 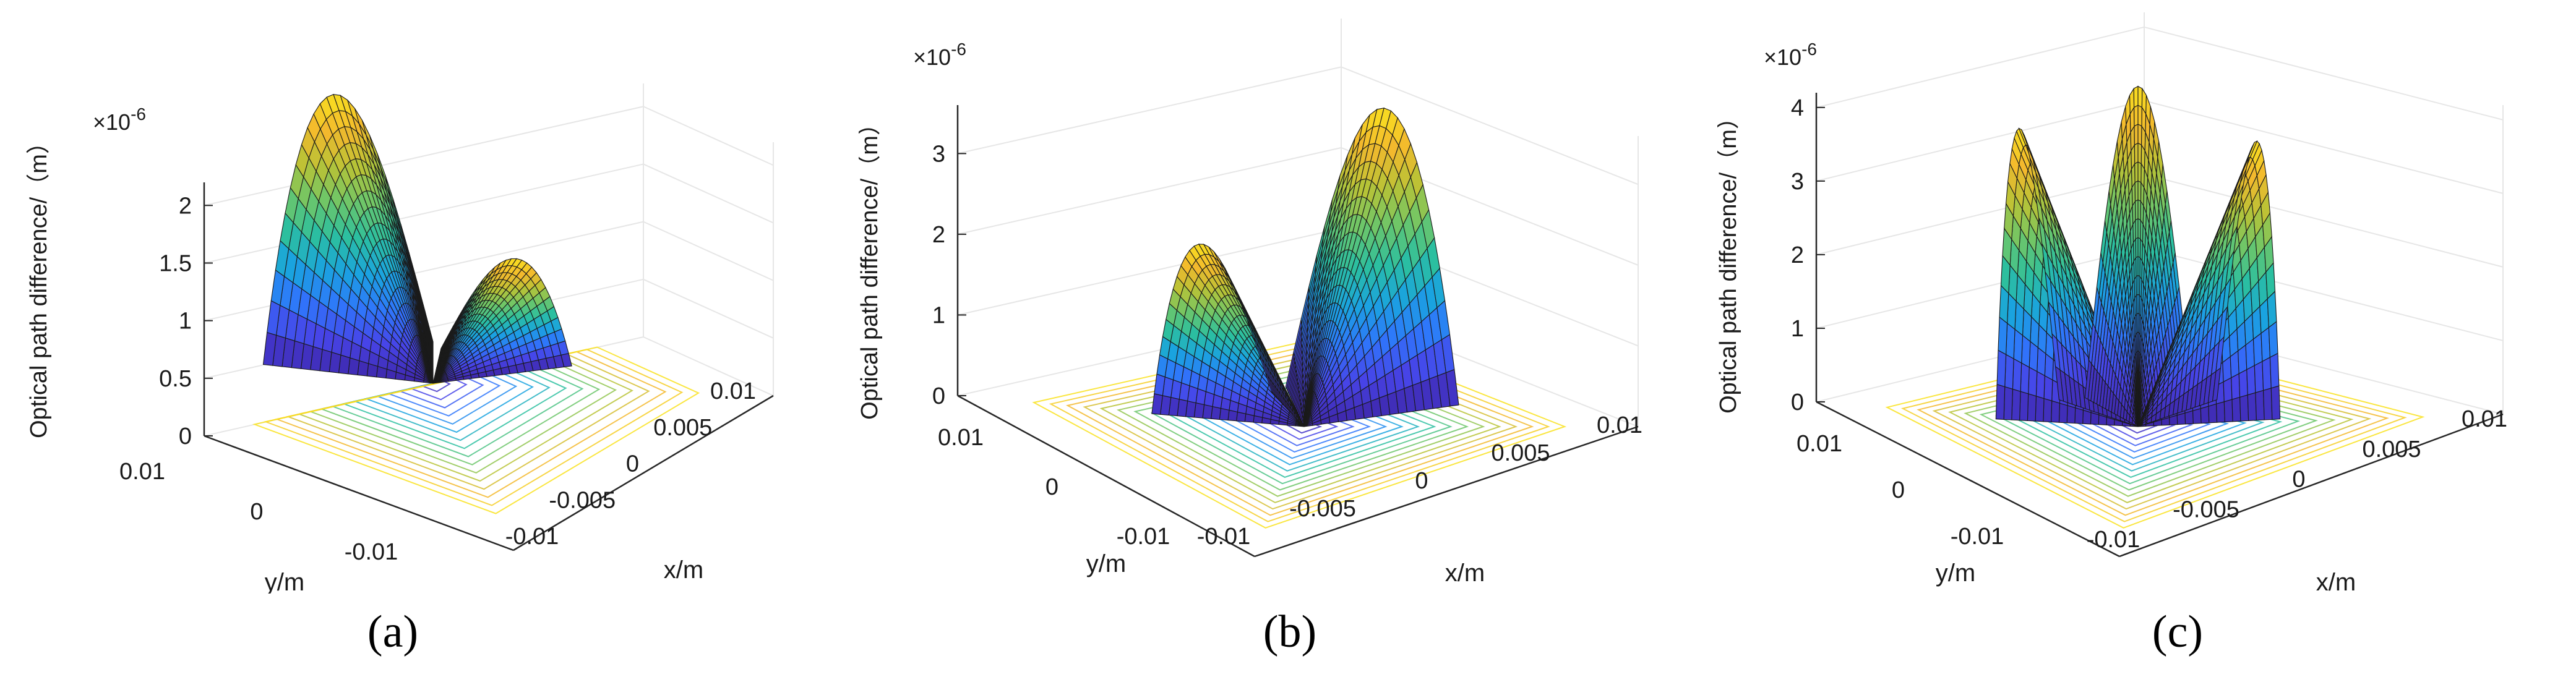 What do you see at coordinates (393, 632) in the screenshot?
I see `caption-a: (a)` at bounding box center [393, 632].